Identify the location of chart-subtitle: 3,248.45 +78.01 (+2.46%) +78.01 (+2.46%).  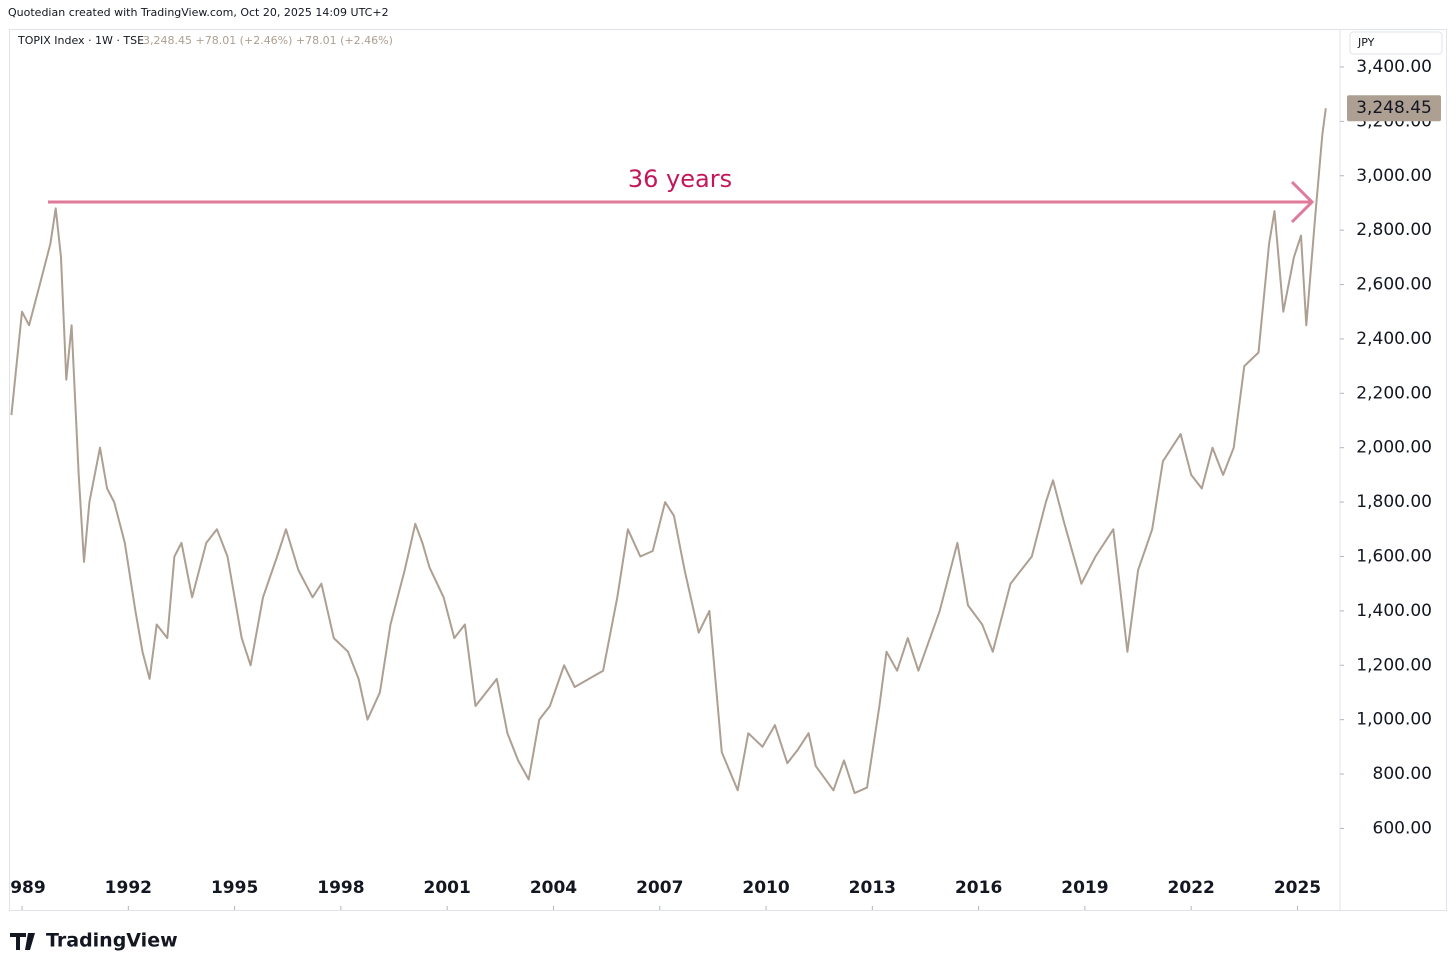
(268, 40).